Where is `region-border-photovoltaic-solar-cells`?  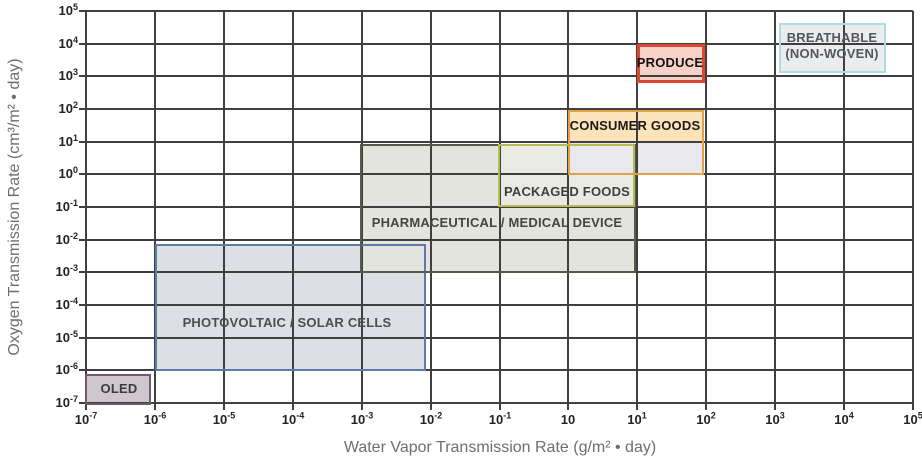
region-border-photovoltaic-solar-cells is located at coordinates (290, 307).